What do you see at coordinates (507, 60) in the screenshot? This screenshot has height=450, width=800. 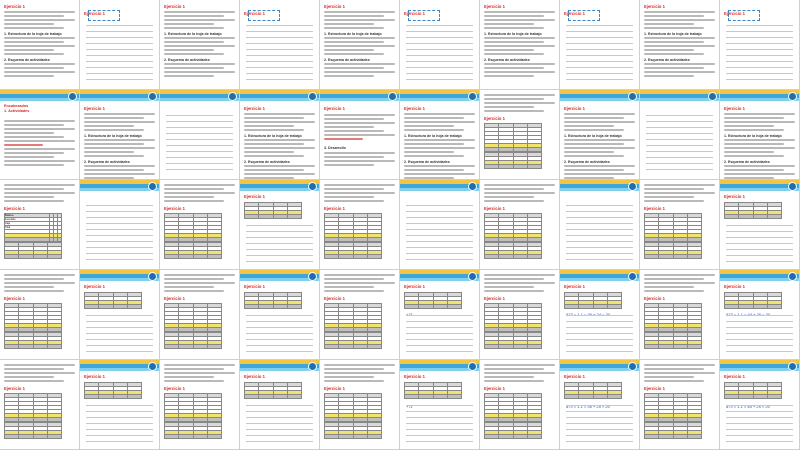 I see `section-title: 2. Esquema de actividades` at bounding box center [507, 60].